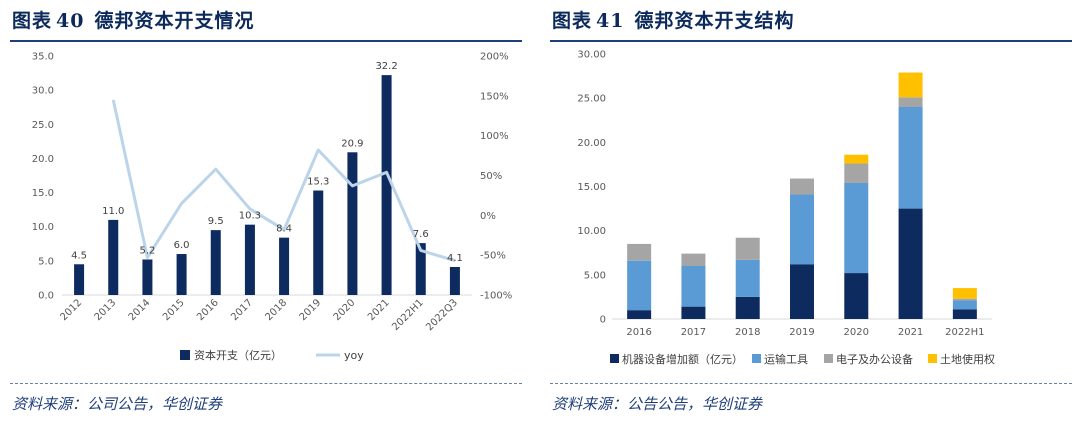 The image size is (1080, 424). What do you see at coordinates (386, 66) in the screenshot?
I see `capex-data-label: 32.2` at bounding box center [386, 66].